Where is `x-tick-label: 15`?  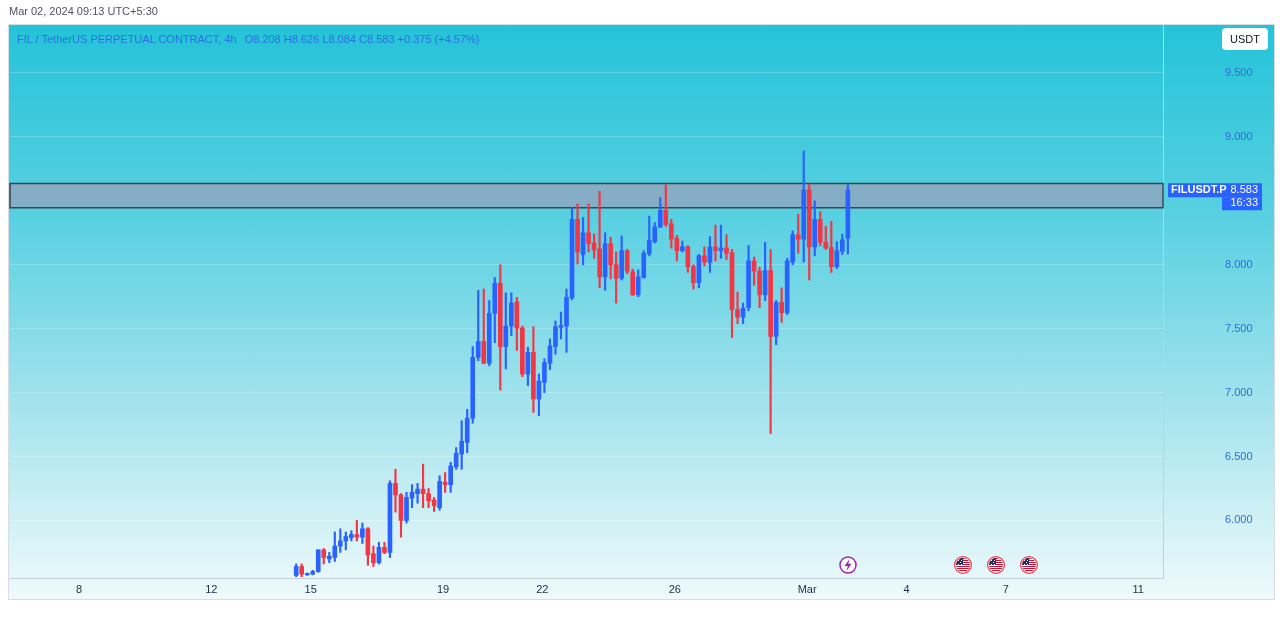
x-tick-label: 15 is located at coordinates (310, 588).